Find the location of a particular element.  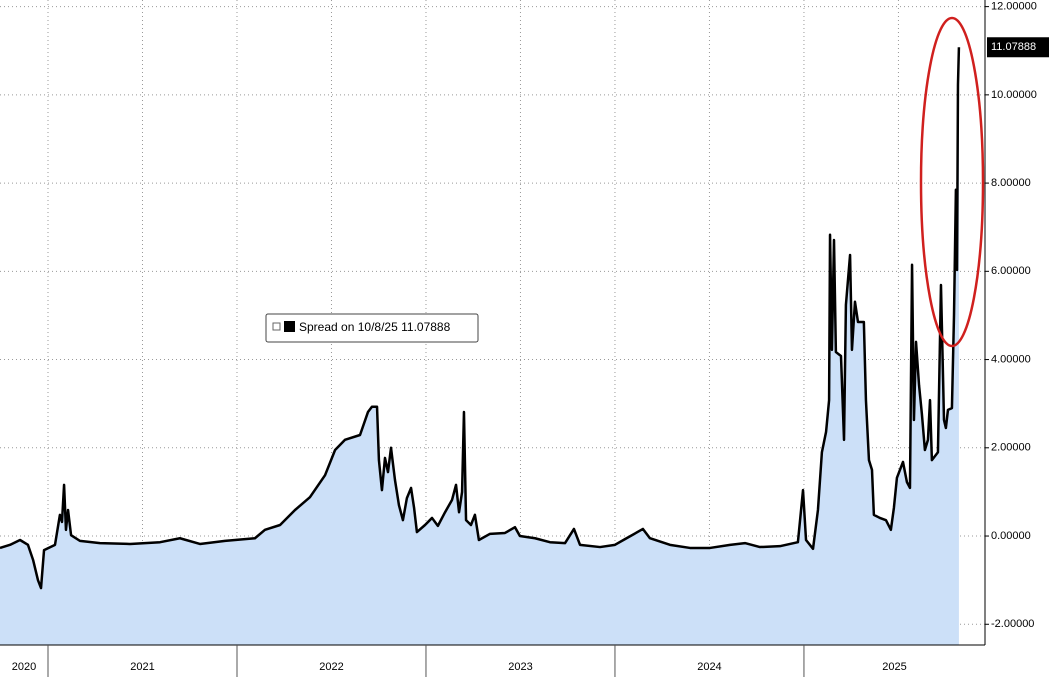

y-tick-label: 0.00000 is located at coordinates (1011, 536).